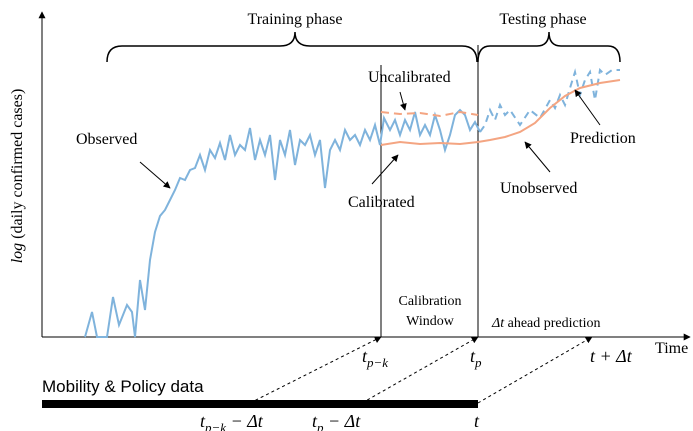  Describe the element at coordinates (430, 321) in the screenshot. I see `calibration-window-label: Window` at that location.